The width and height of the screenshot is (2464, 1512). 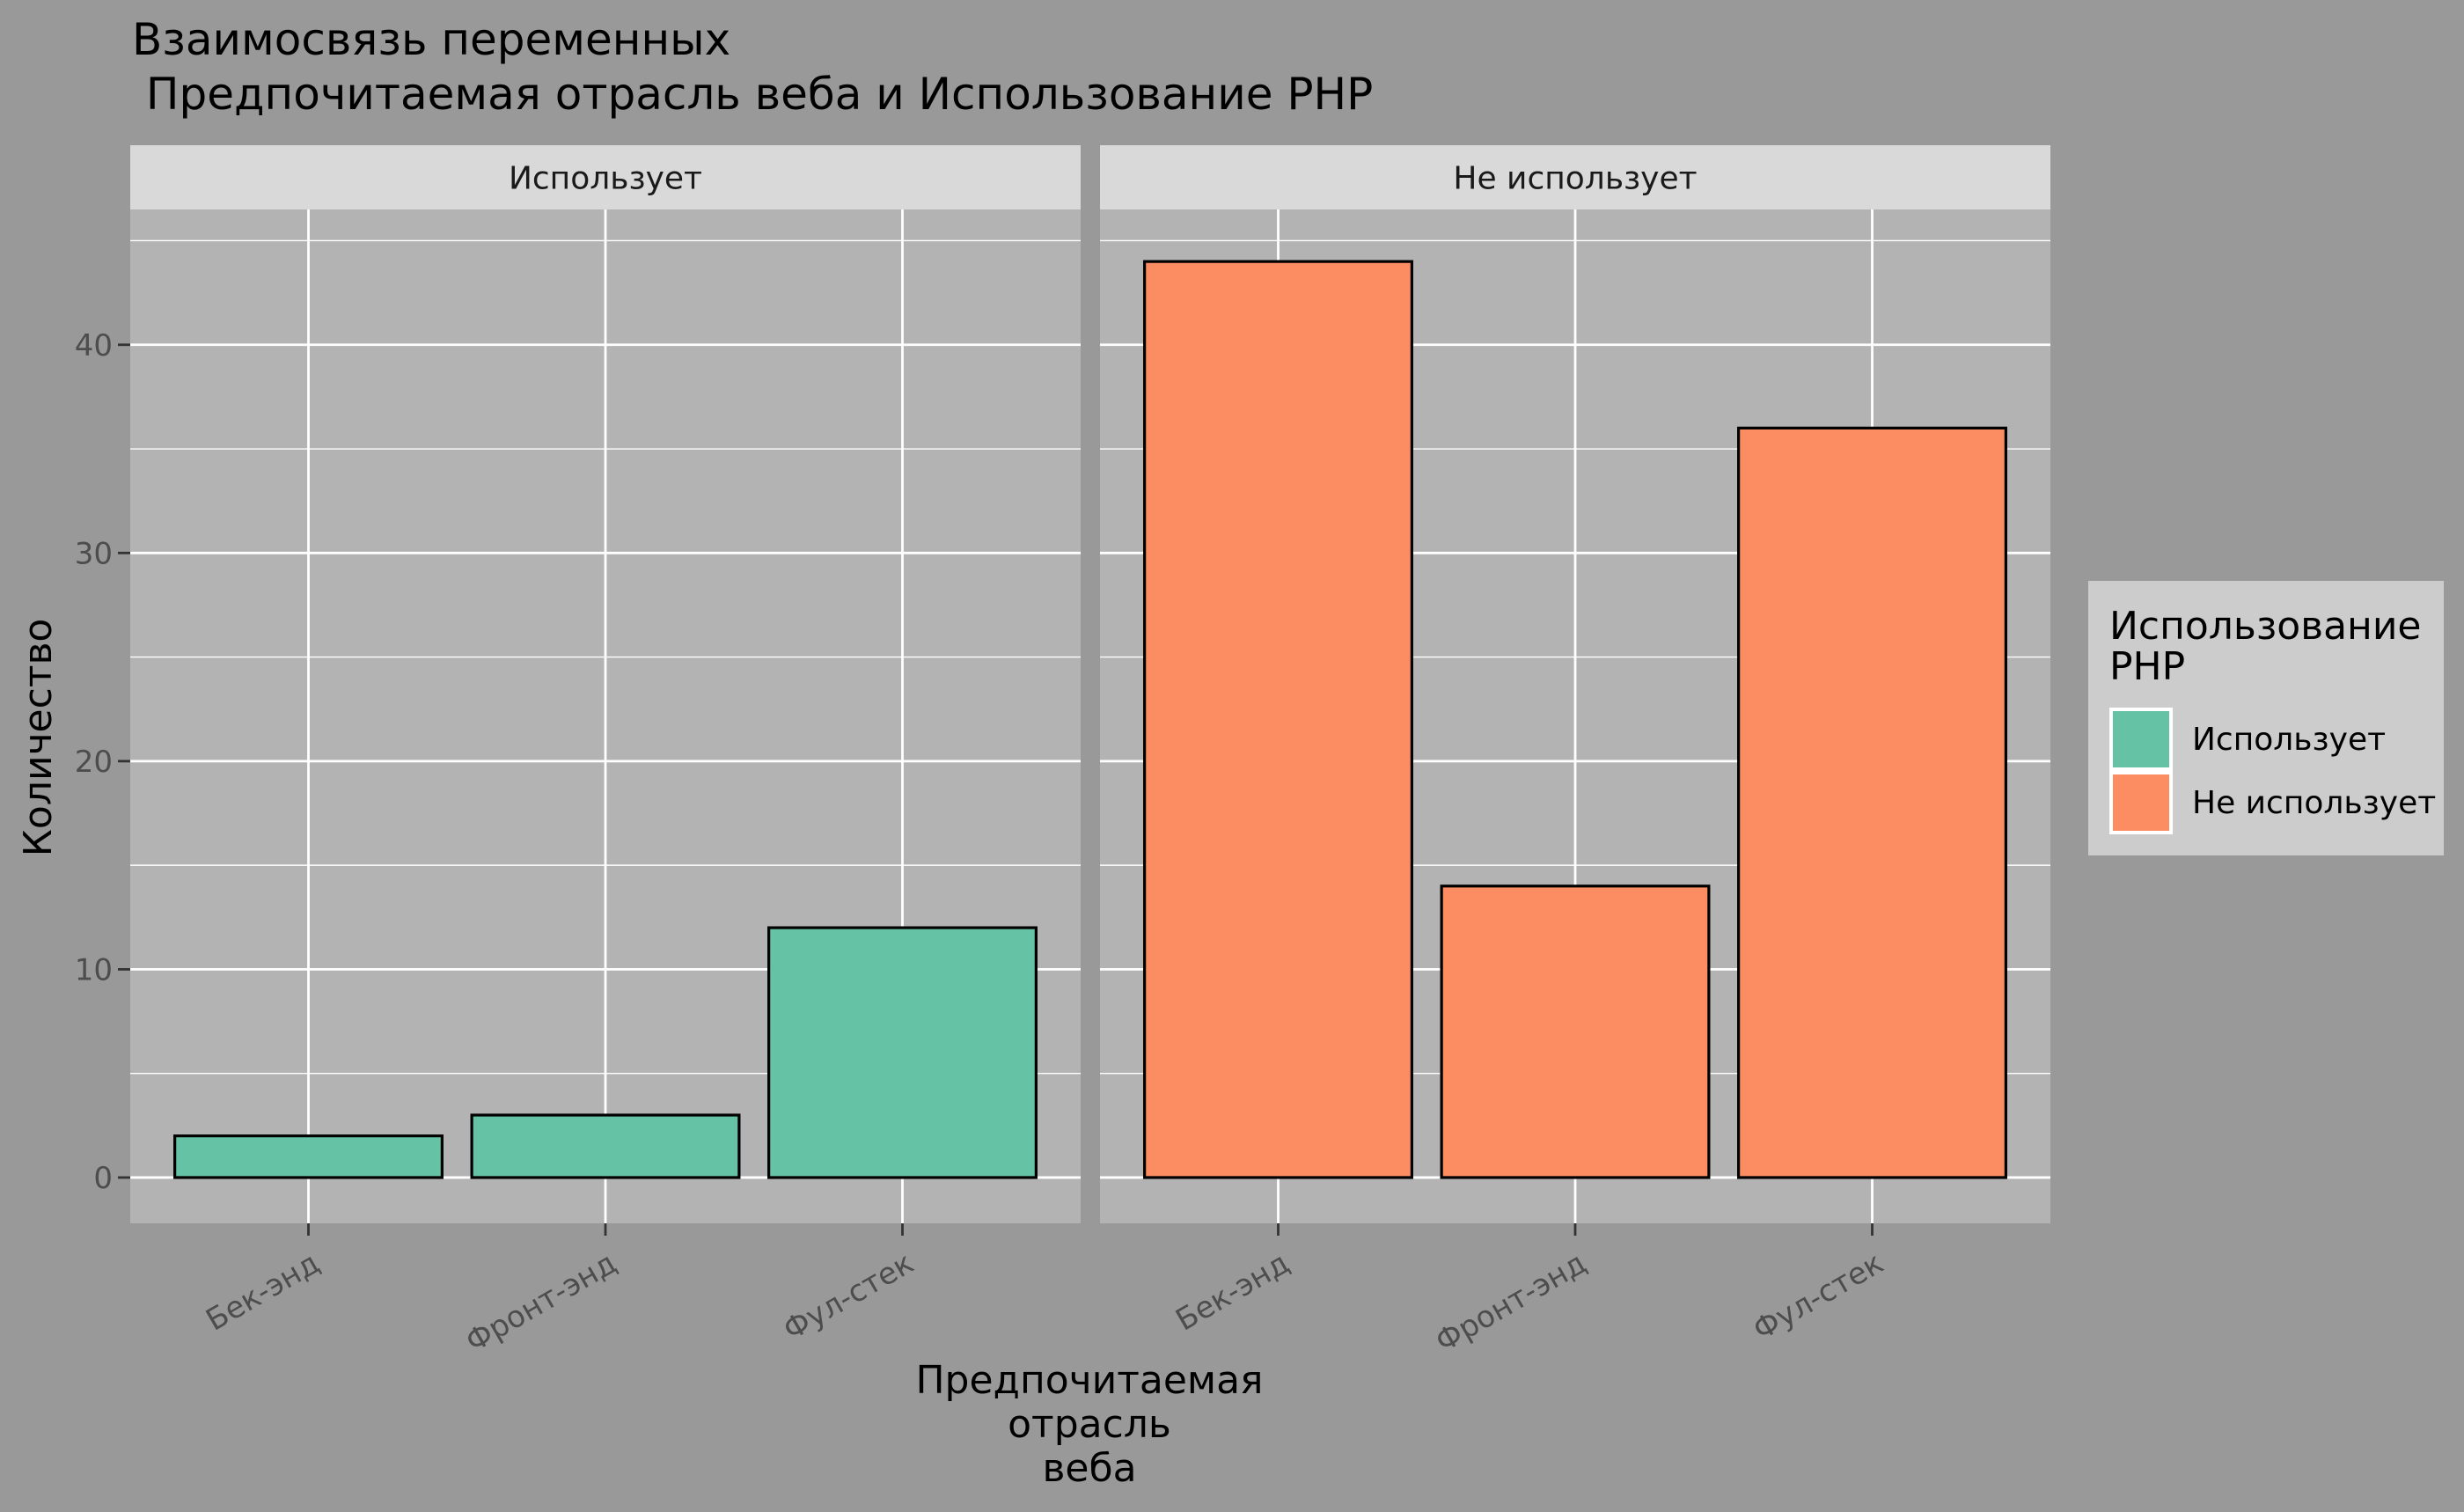 What do you see at coordinates (39, 738) in the screenshot?
I see `y-axis-title: Количество` at bounding box center [39, 738].